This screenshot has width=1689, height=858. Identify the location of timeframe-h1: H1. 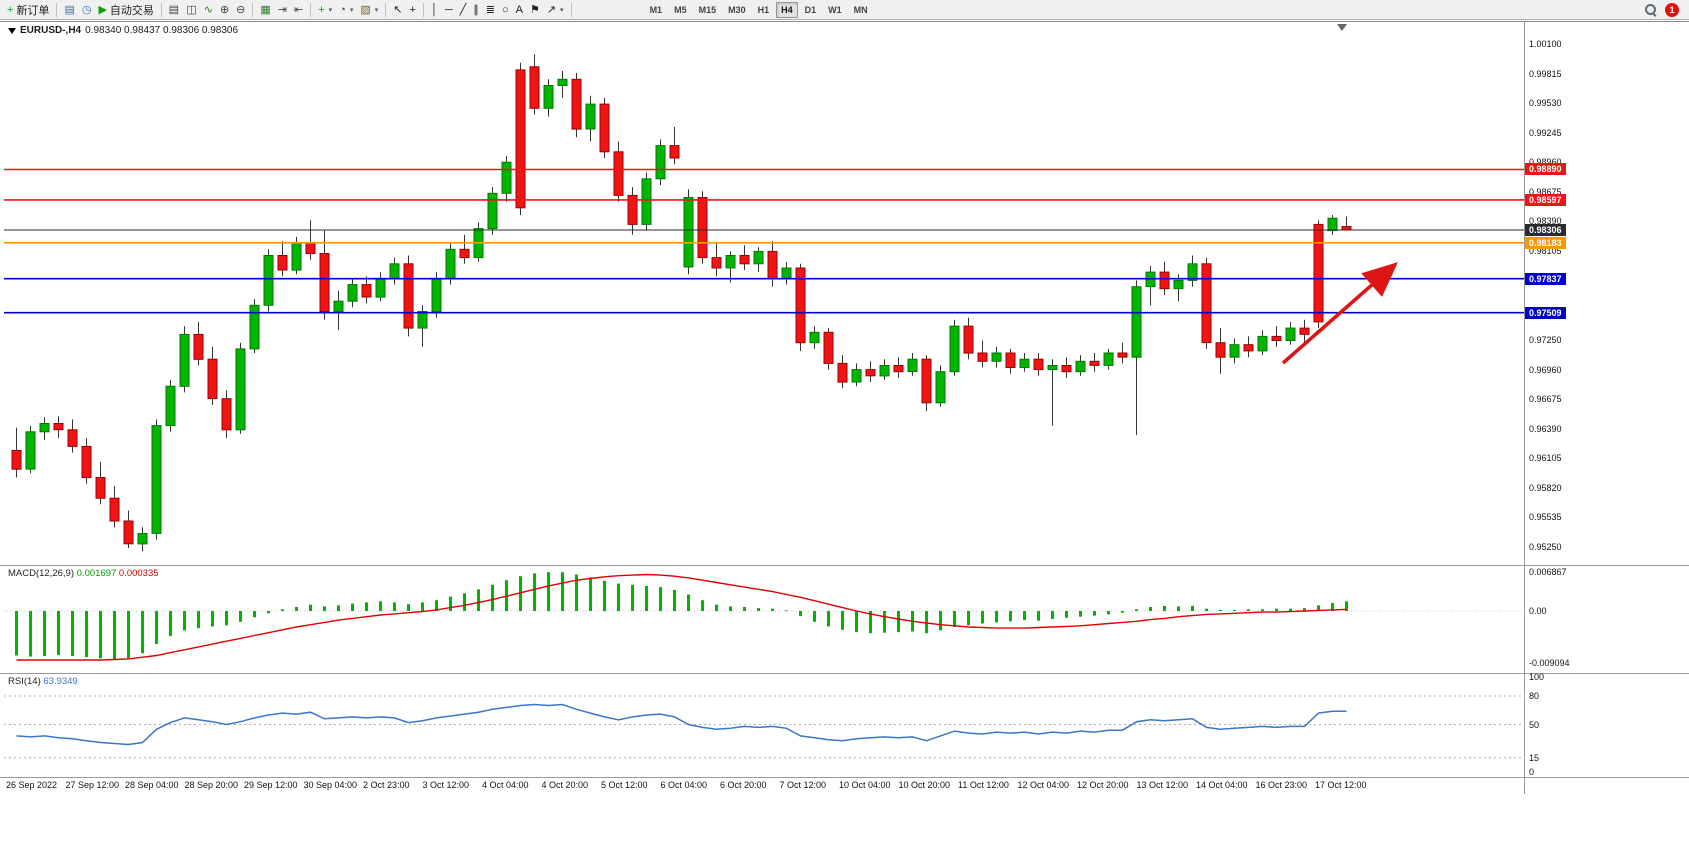
(763, 9).